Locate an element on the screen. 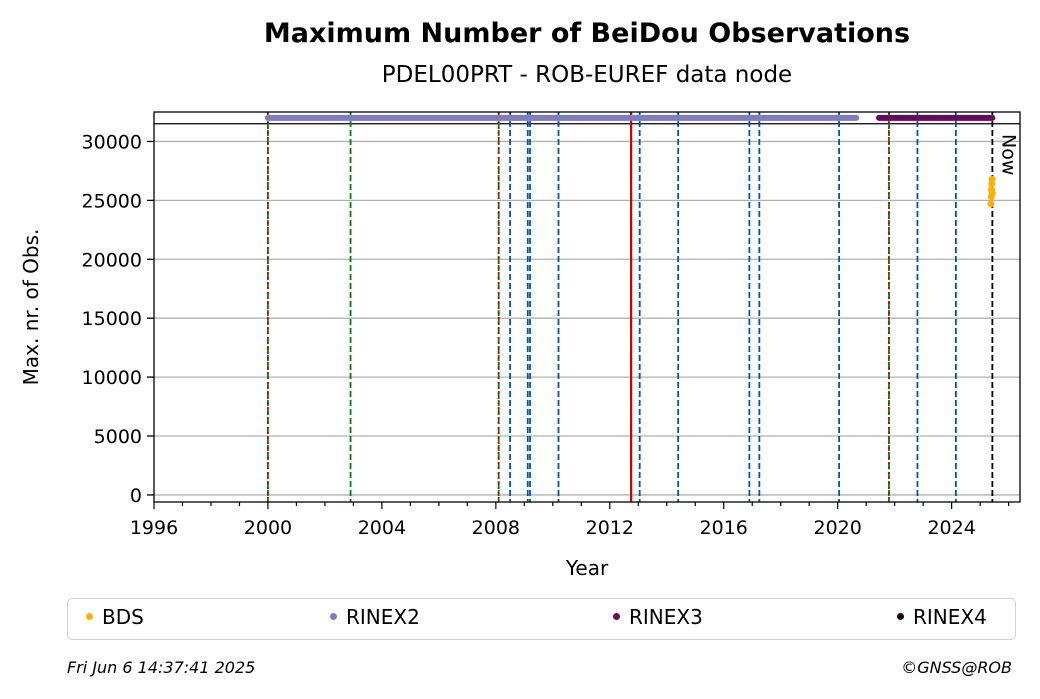 The height and width of the screenshot is (699, 1040). x-tick-label-2: 2004 is located at coordinates (382, 528).